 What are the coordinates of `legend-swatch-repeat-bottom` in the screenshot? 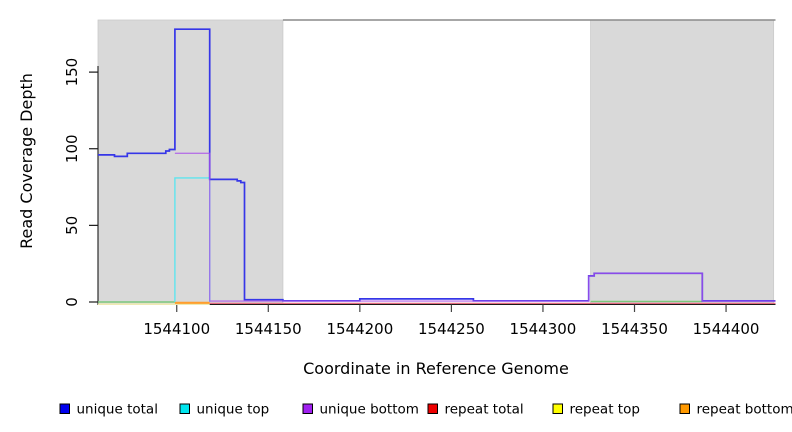 It's located at (684, 408).